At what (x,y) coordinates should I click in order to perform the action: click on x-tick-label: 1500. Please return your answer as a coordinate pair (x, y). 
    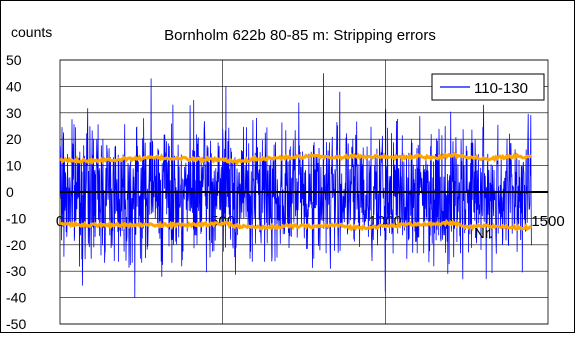
    Looking at the image, I should click on (547, 221).